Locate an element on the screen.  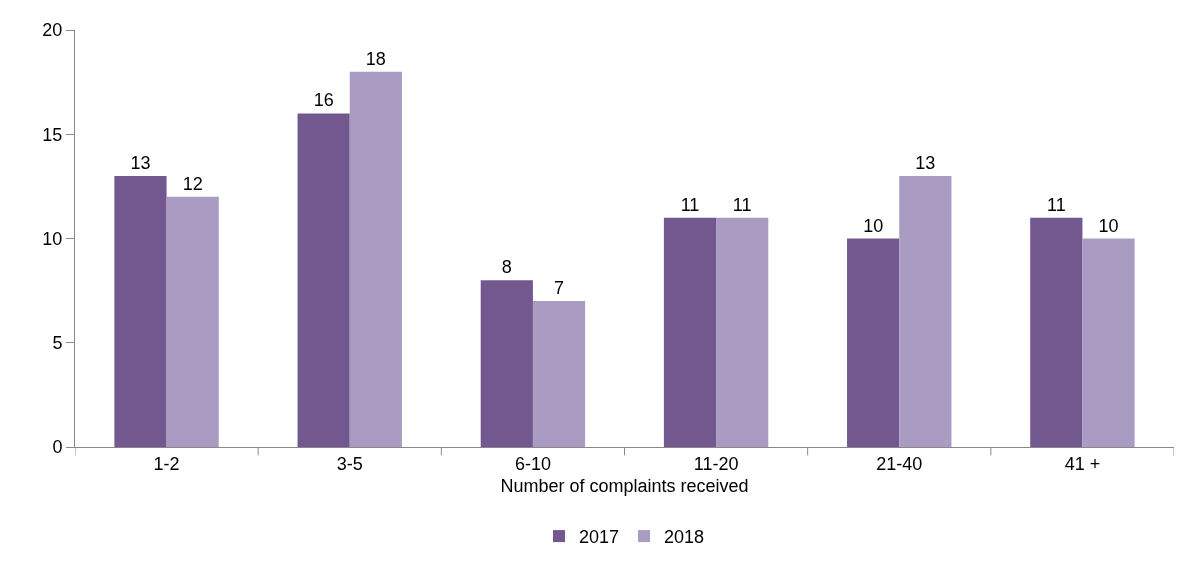
y-tick-label: 10 is located at coordinates (52, 238).